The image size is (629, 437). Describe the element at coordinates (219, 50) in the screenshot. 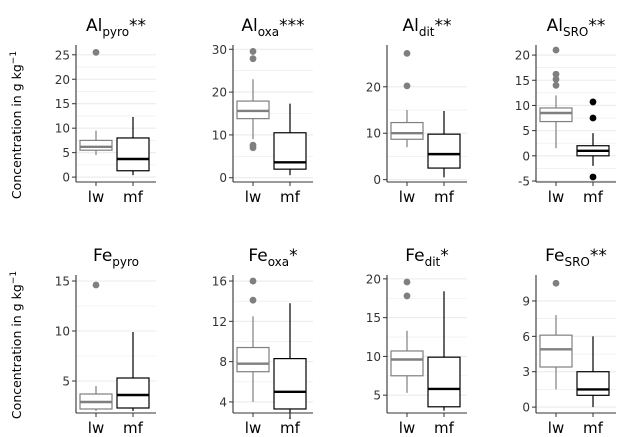

I see `y-tick-label: 30` at that location.